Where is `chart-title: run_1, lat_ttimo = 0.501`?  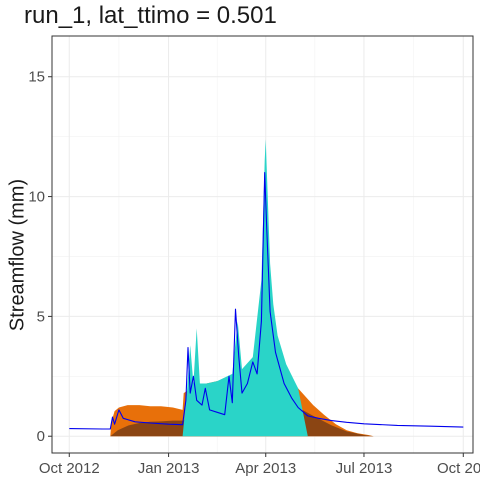 chart-title: run_1, lat_ttimo = 0.501 is located at coordinates (150, 15).